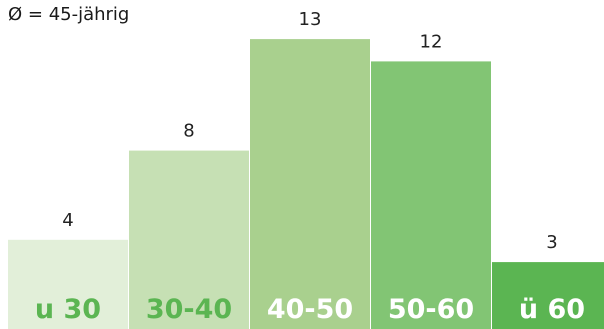 This screenshot has width=604, height=329. Describe the element at coordinates (431, 309) in the screenshot. I see `category-label-4: 50-60` at that location.